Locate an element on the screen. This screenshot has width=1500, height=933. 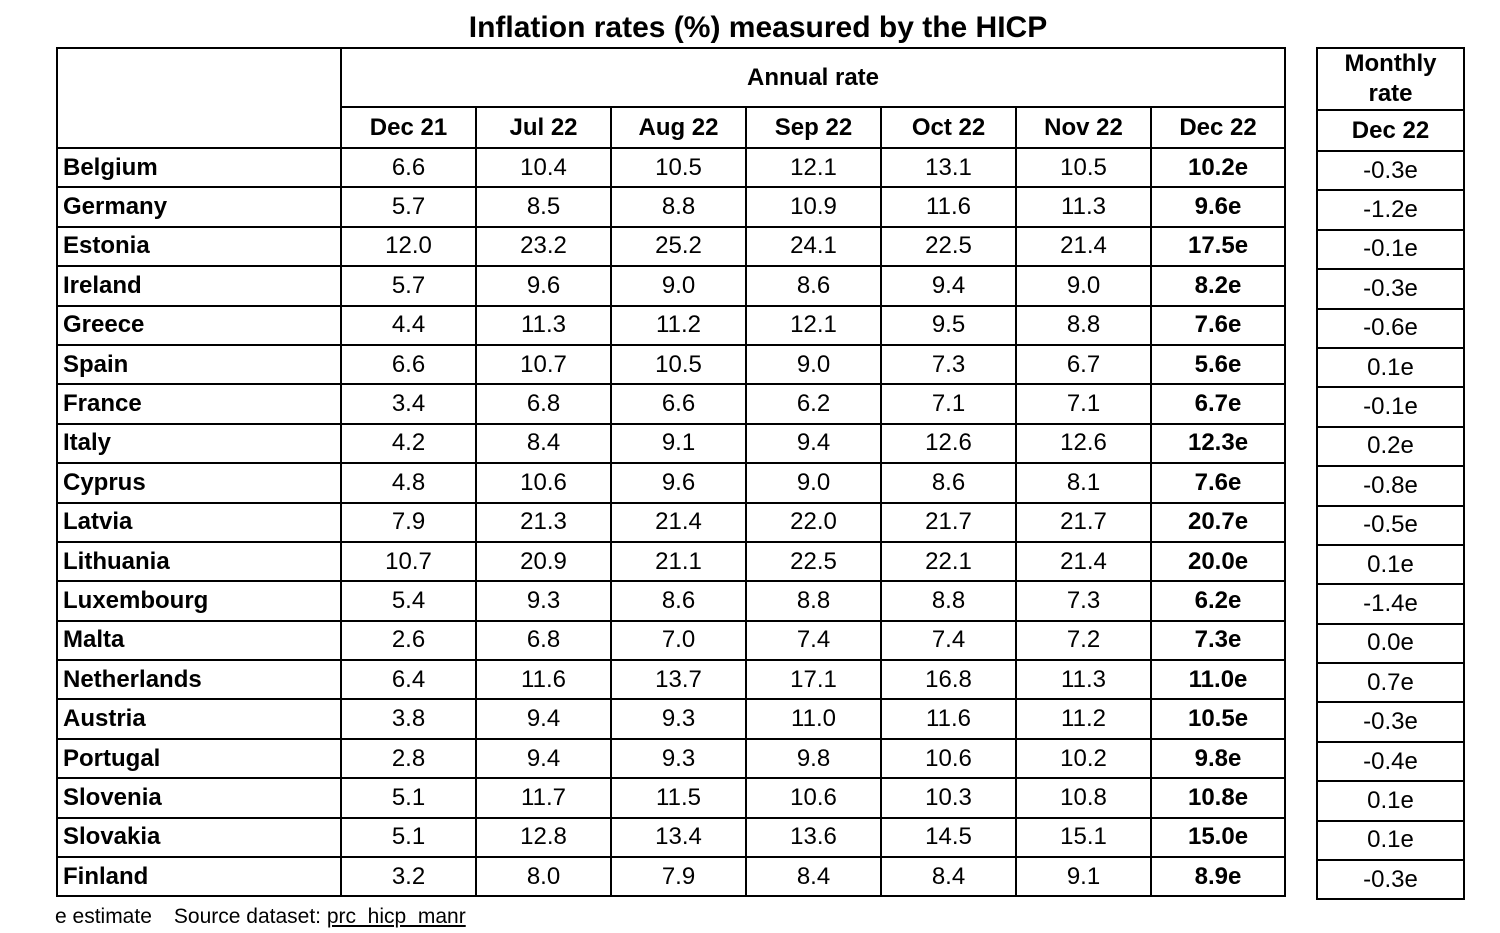
annual-rate-cell: 10.8e is located at coordinates (1218, 798).